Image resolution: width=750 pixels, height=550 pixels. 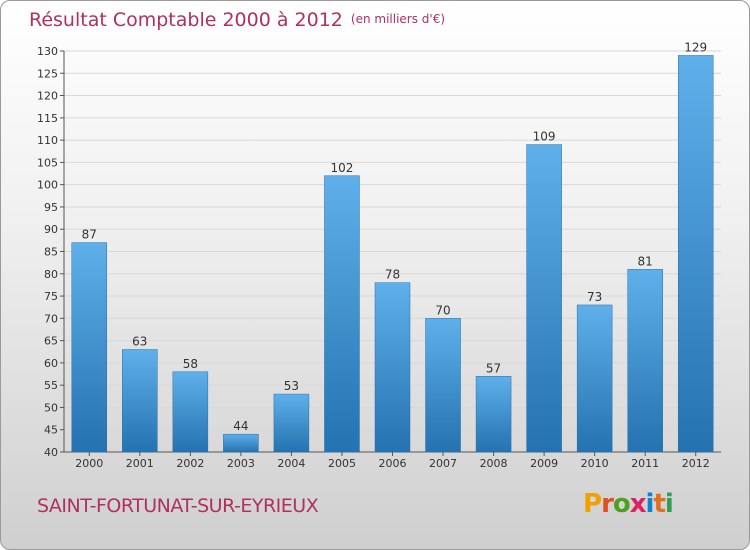 What do you see at coordinates (51, 385) in the screenshot?
I see `y-tick-label: 55` at bounding box center [51, 385].